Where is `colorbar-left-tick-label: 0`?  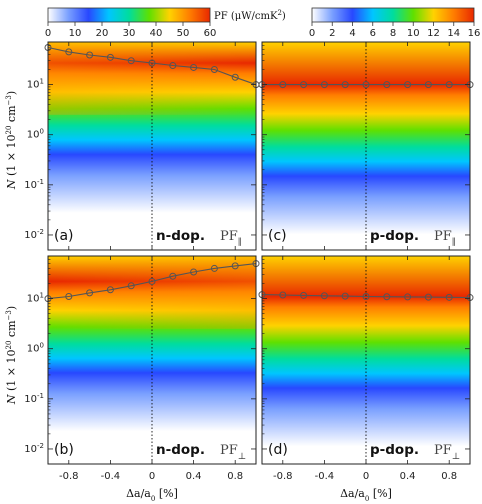 colorbar-left-tick-label: 0 is located at coordinates (48, 33).